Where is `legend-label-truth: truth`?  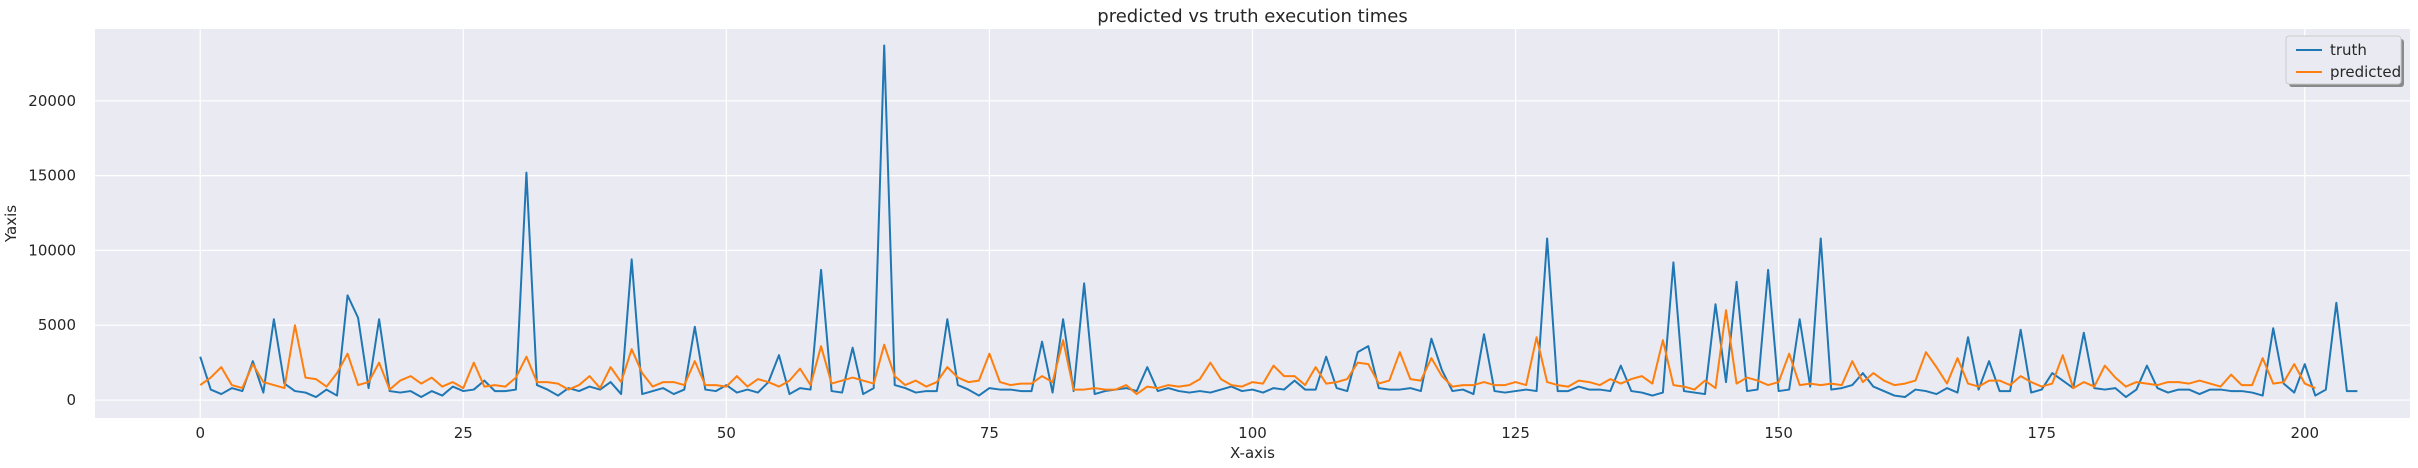
legend-label-truth: truth is located at coordinates (2348, 50).